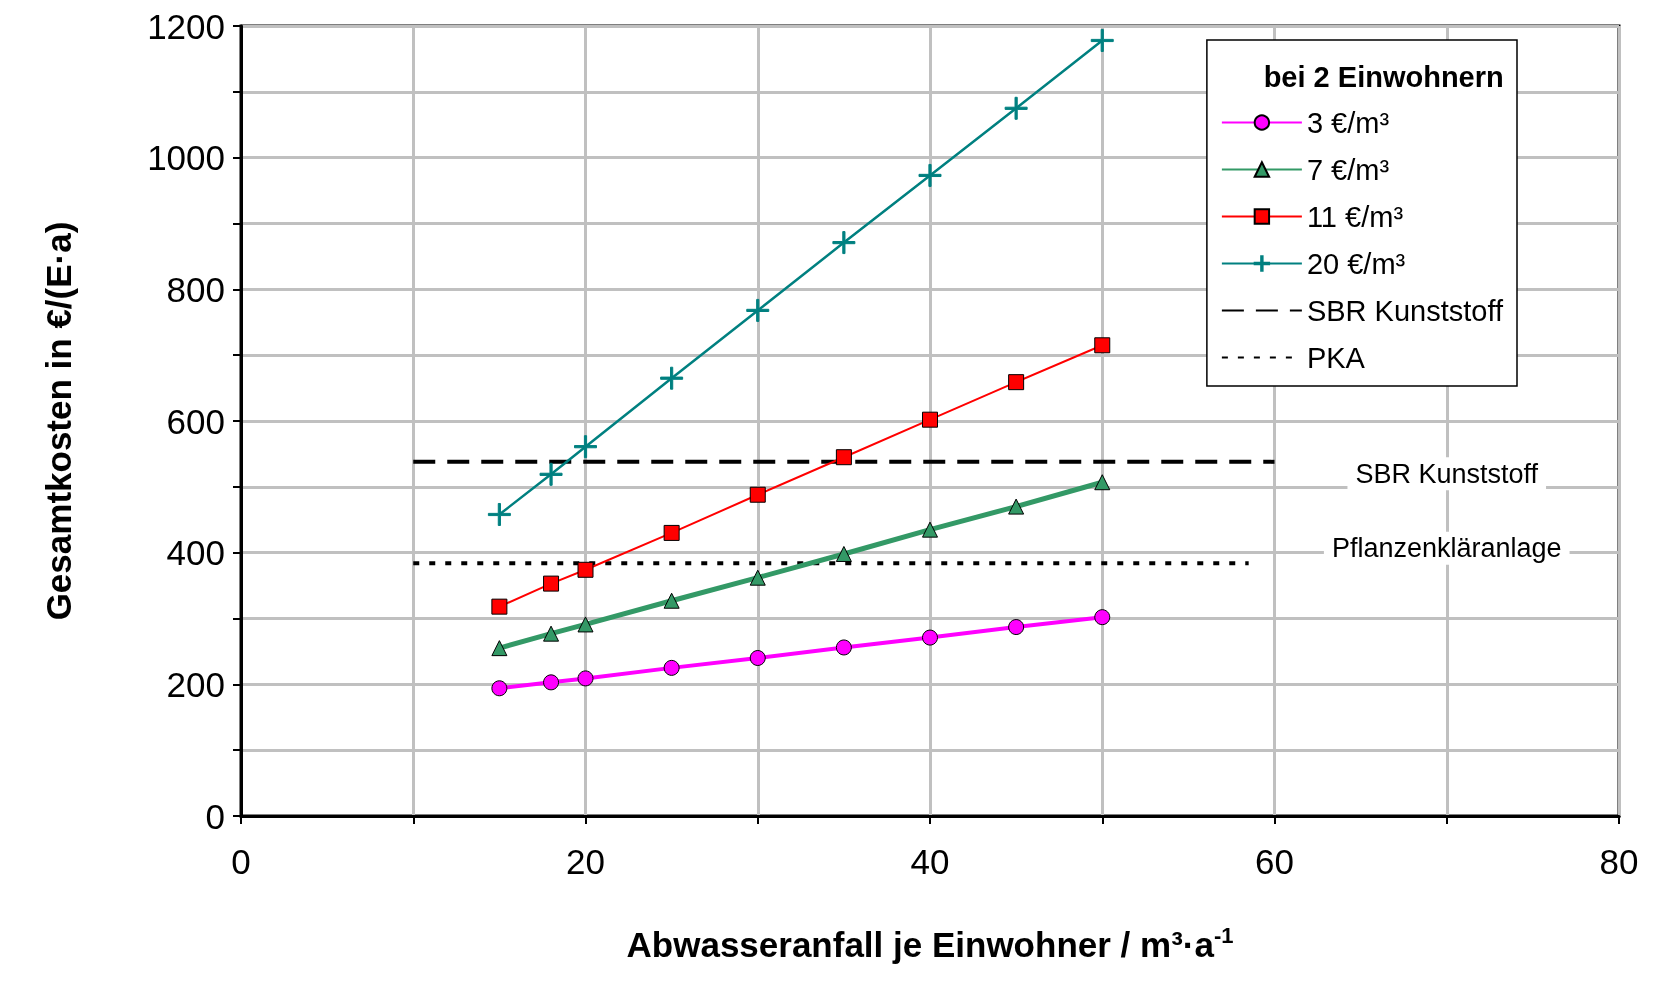 This screenshot has height=998, width=1657. What do you see at coordinates (585, 861) in the screenshot?
I see `x-tick-label: 20` at bounding box center [585, 861].